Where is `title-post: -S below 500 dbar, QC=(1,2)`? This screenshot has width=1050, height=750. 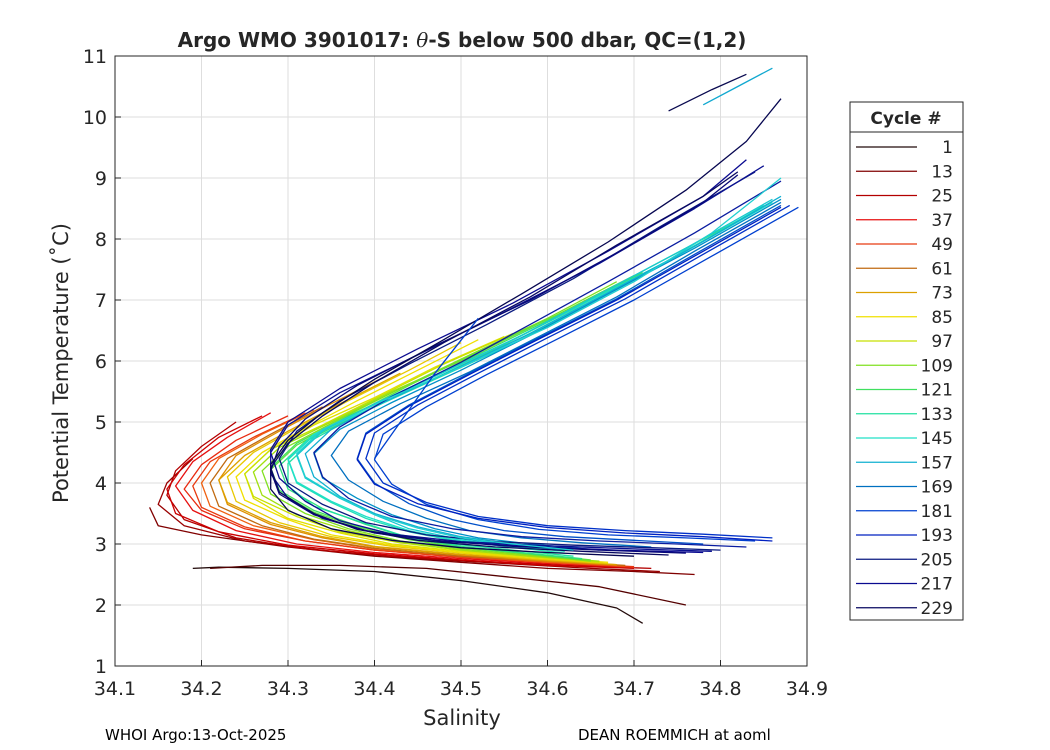 title-post: -S below 500 dbar, QC=(1,2) is located at coordinates (587, 40).